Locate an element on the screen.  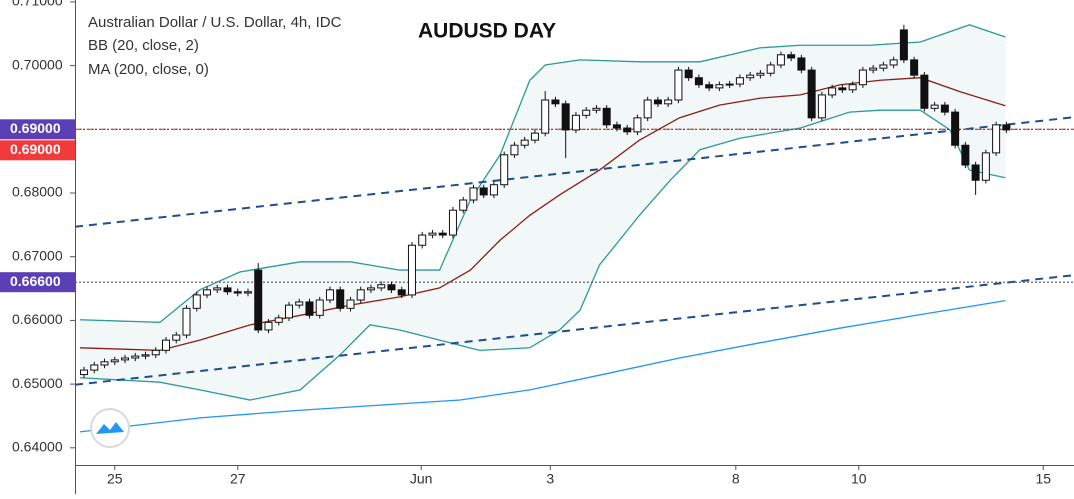
y-tick-label: 0.70000 is located at coordinates (37, 64).